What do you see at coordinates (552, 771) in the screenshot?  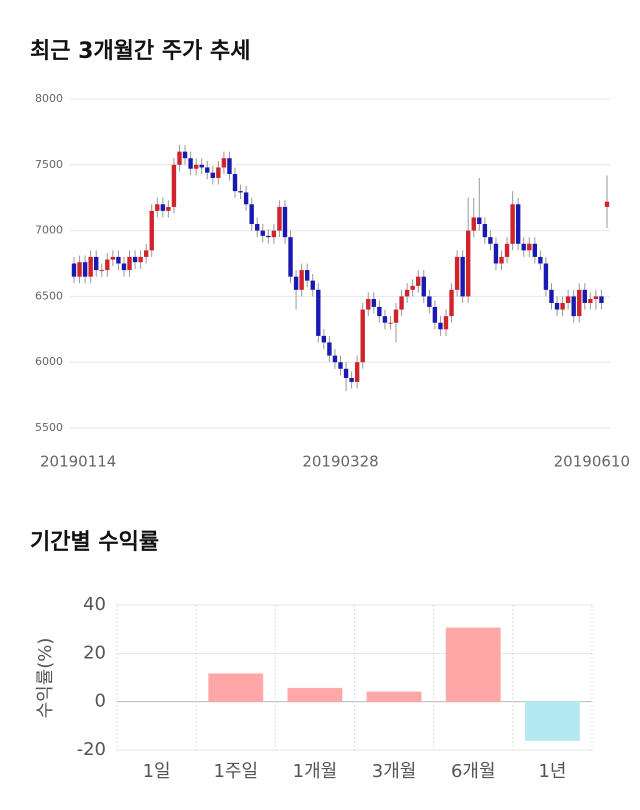 I see `x-tick-label: 1년` at bounding box center [552, 771].